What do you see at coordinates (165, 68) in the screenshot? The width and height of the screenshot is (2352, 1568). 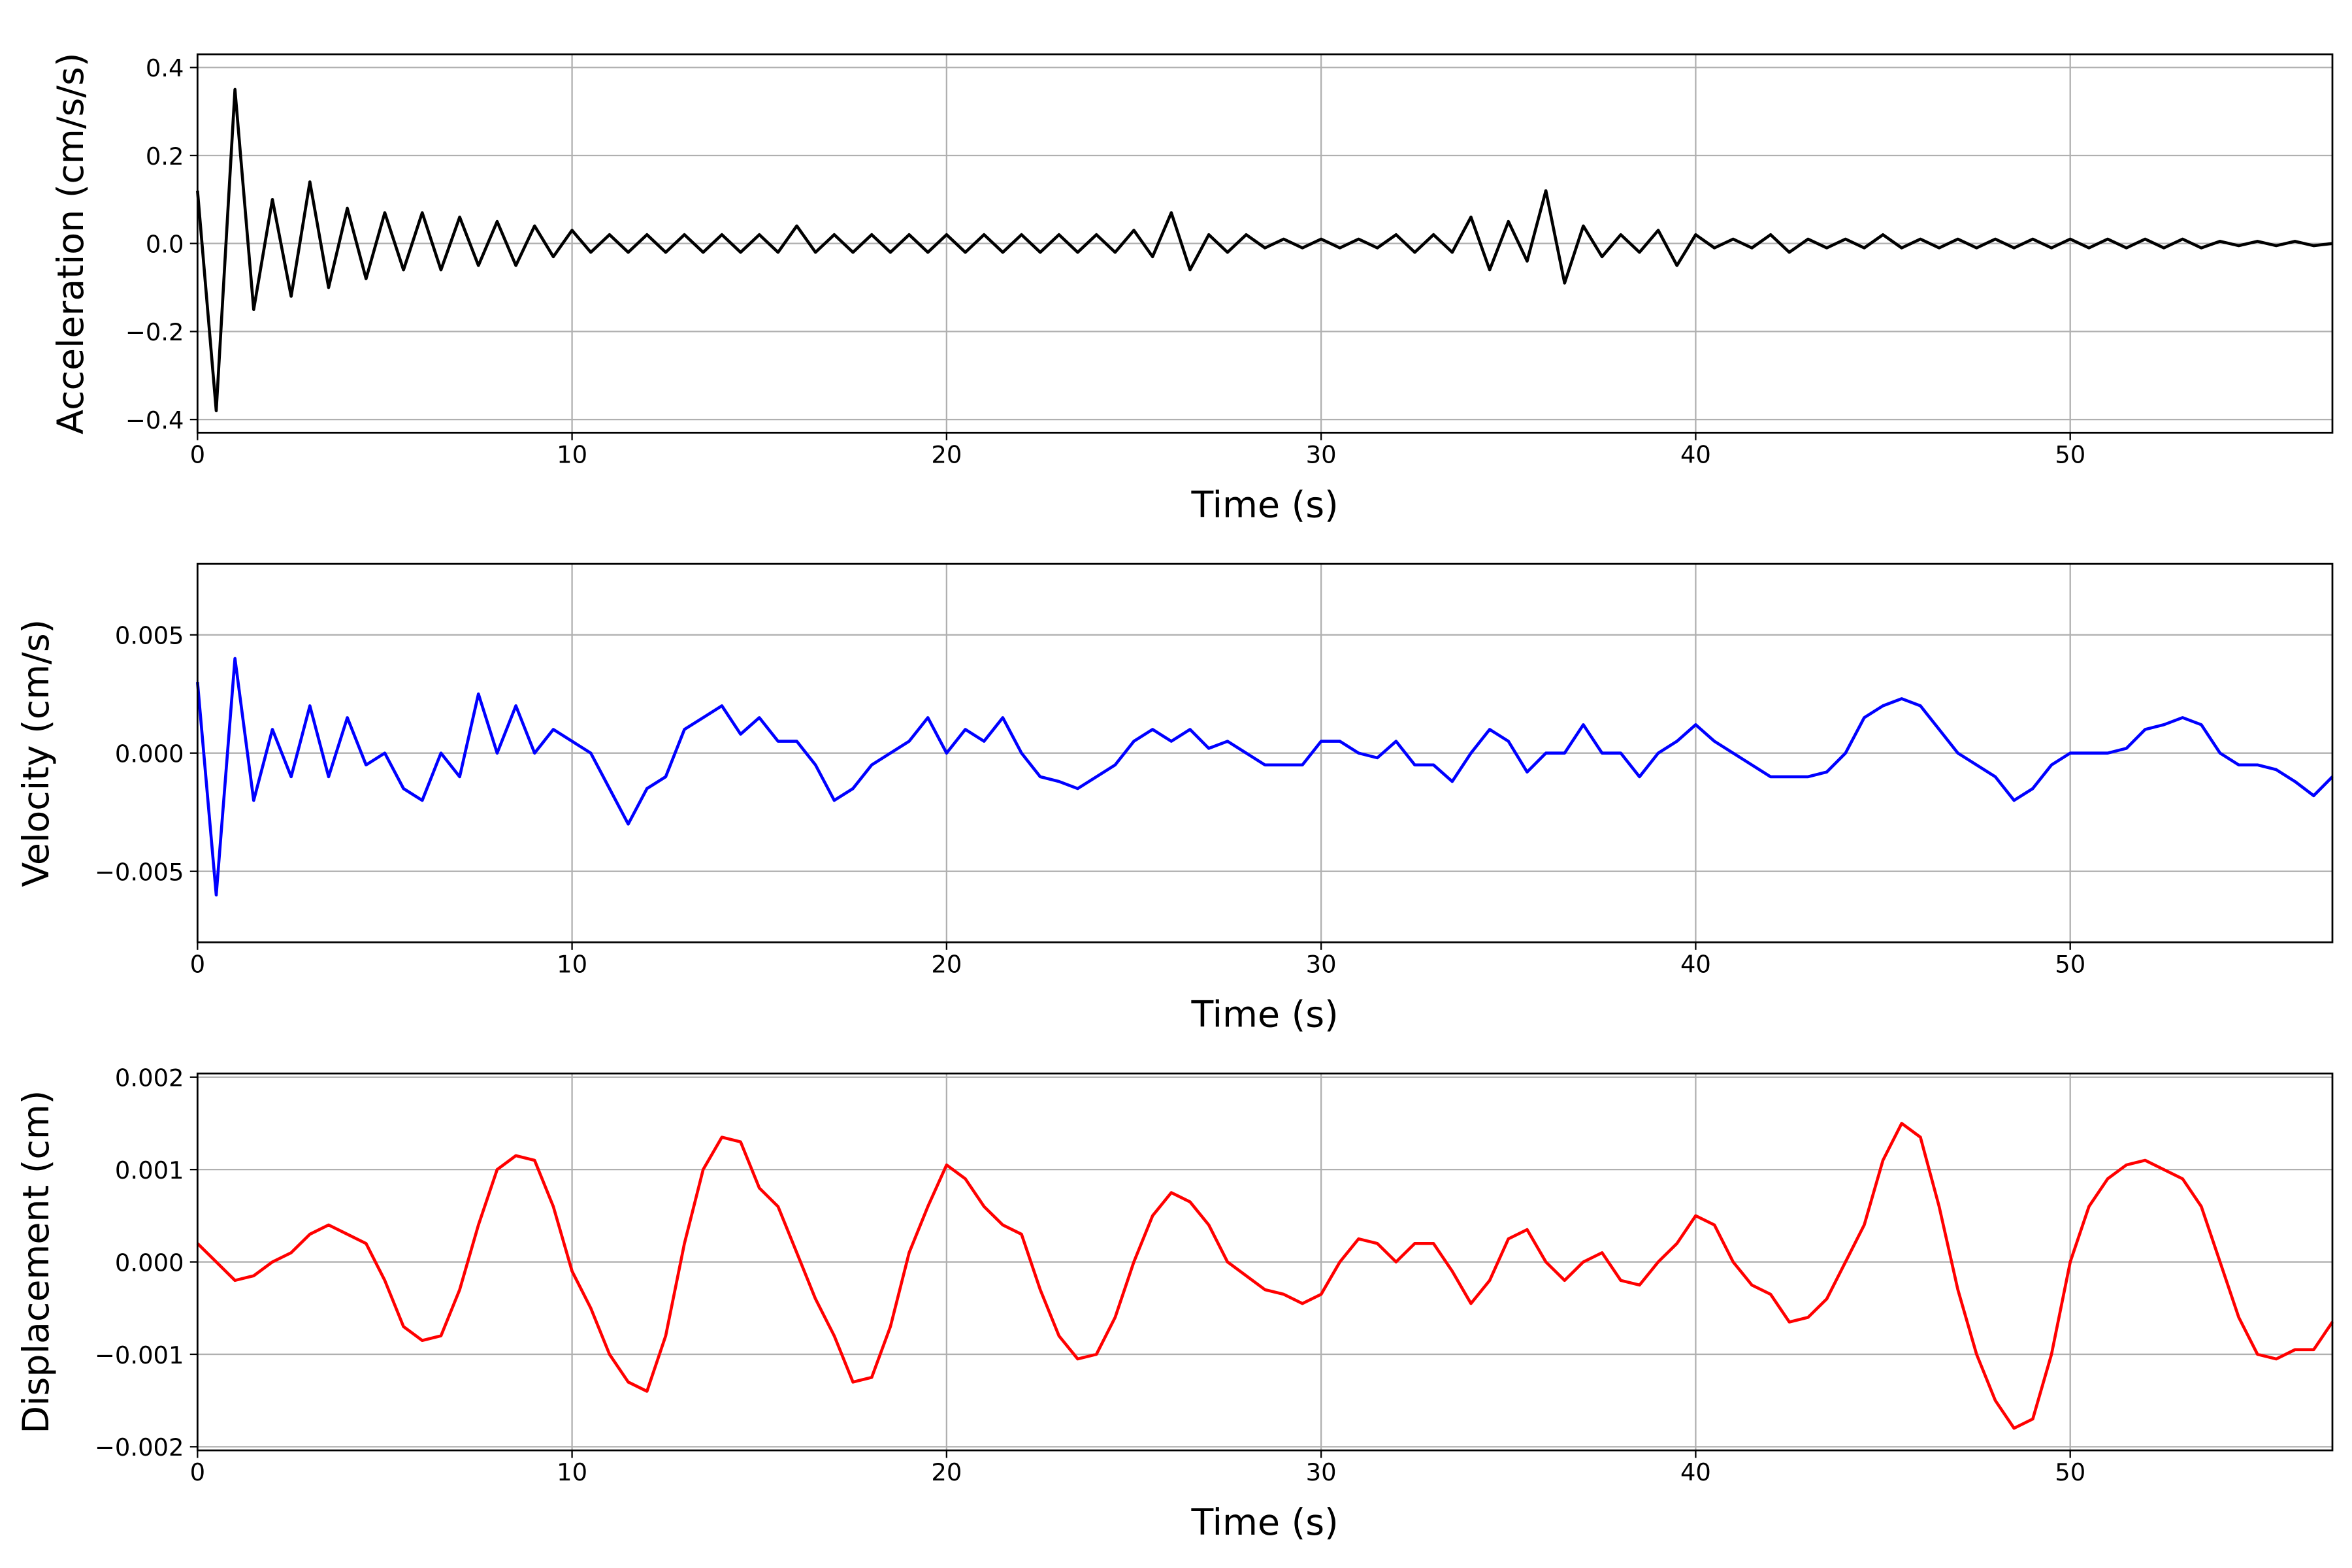 I see `y-tick-label: 0.4` at bounding box center [165, 68].